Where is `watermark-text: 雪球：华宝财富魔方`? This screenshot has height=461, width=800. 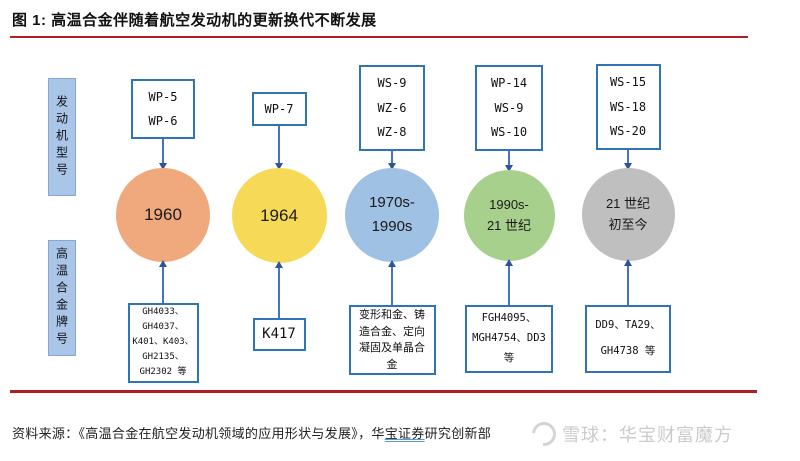 watermark-text: 雪球：华宝财富魔方 is located at coordinates (647, 435).